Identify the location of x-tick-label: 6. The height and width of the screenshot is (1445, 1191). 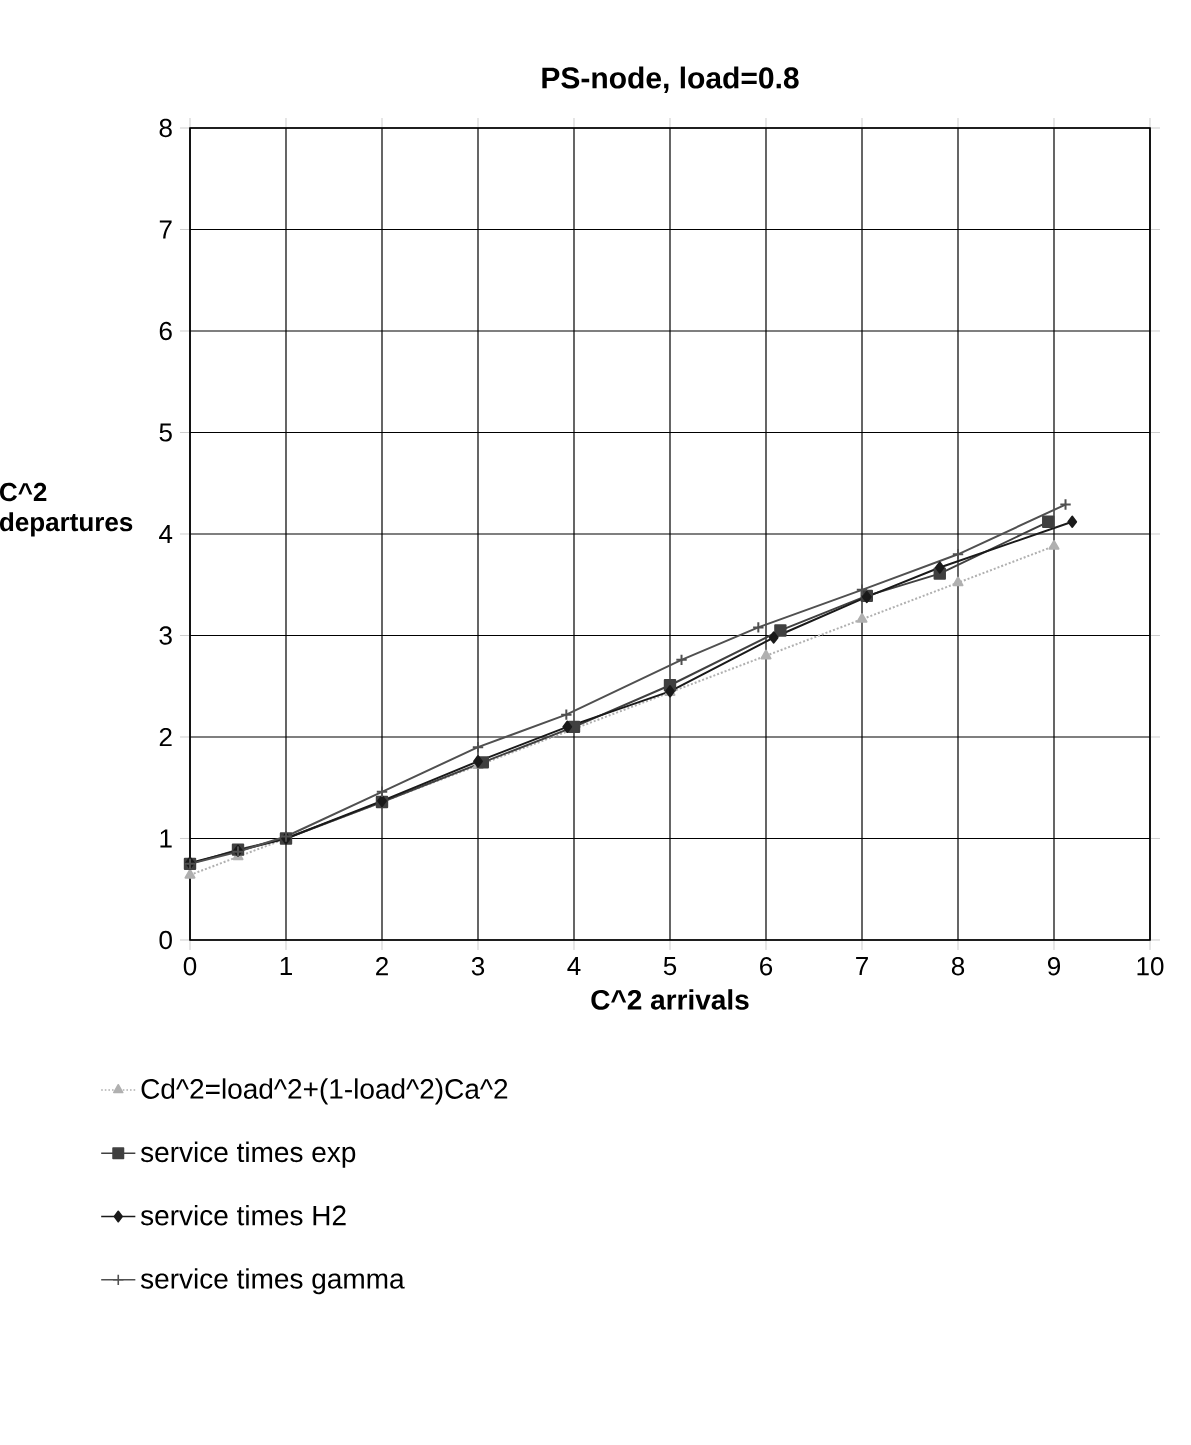
(766, 966).